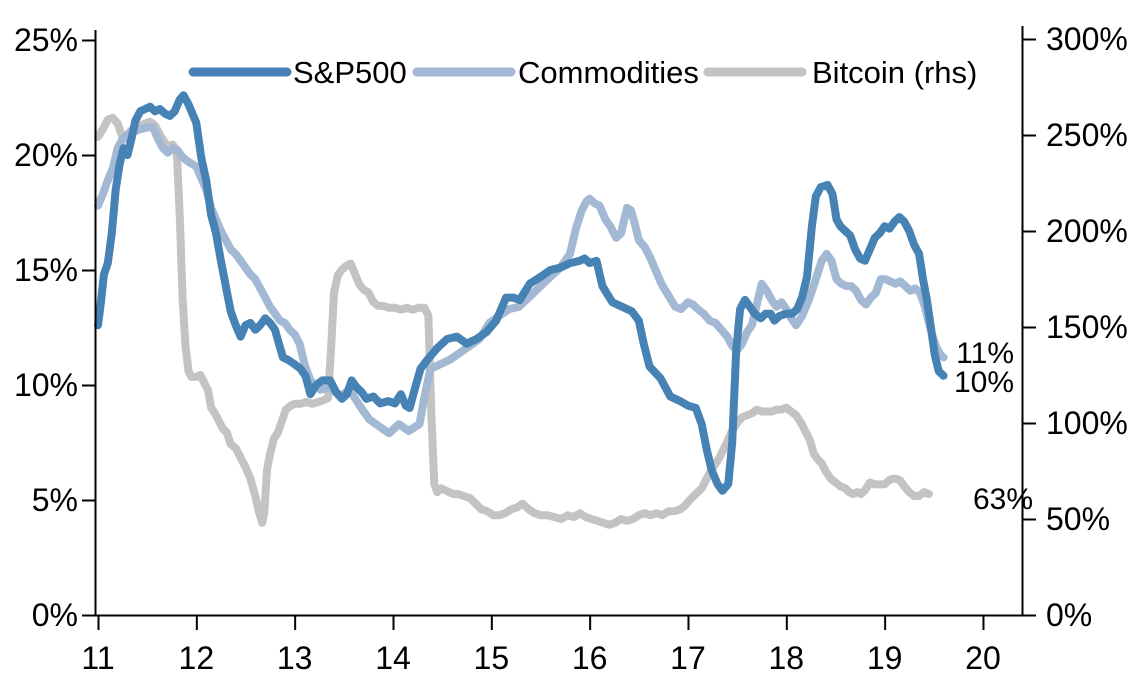 This screenshot has height=698, width=1142. I want to click on left-axis-tick-label: 20%, so click(46, 155).